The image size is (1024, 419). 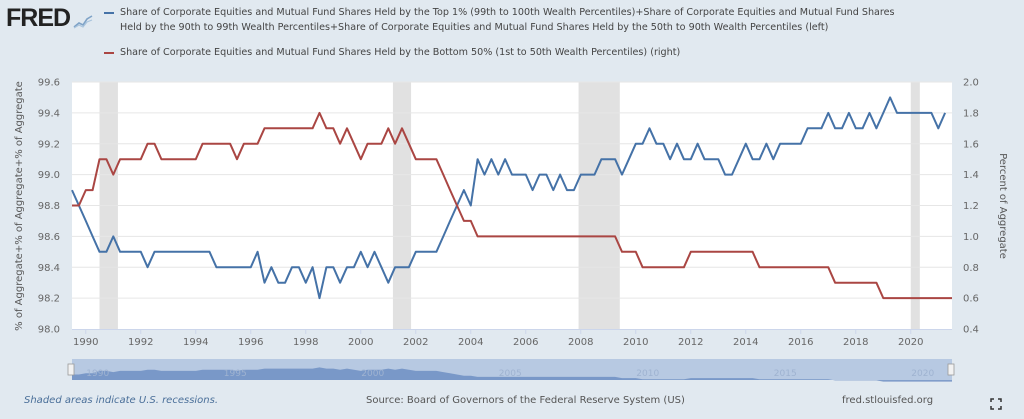 What do you see at coordinates (38, 18) in the screenshot?
I see `logo-text: FRED` at bounding box center [38, 18].